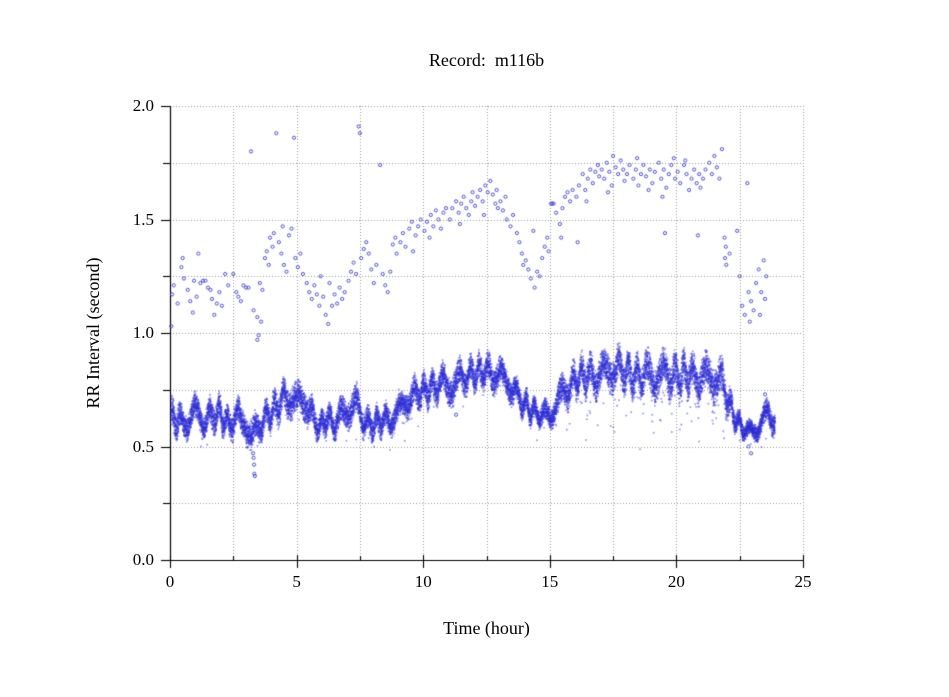  What do you see at coordinates (143, 559) in the screenshot?
I see `y-tick-label: 0.0` at bounding box center [143, 559].